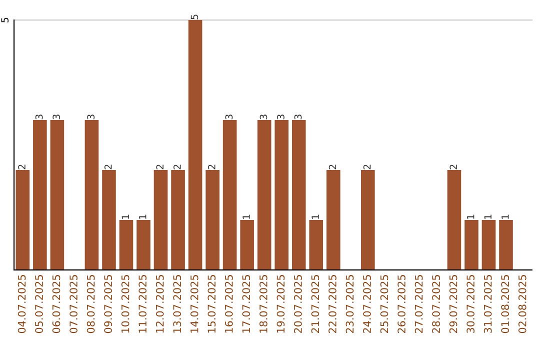 Image resolution: width=540 pixels, height=340 pixels. Describe the element at coordinates (470, 304) in the screenshot. I see `x-tick-label: 30.07.2025` at that location.